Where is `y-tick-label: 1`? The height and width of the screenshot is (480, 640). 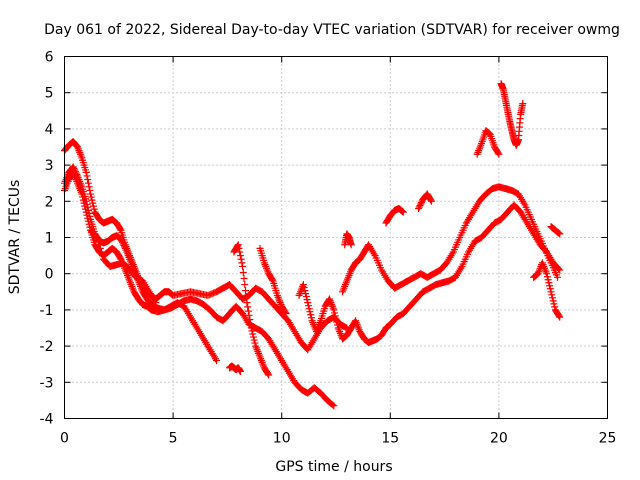 y-tick-label: 1 is located at coordinates (49, 239).